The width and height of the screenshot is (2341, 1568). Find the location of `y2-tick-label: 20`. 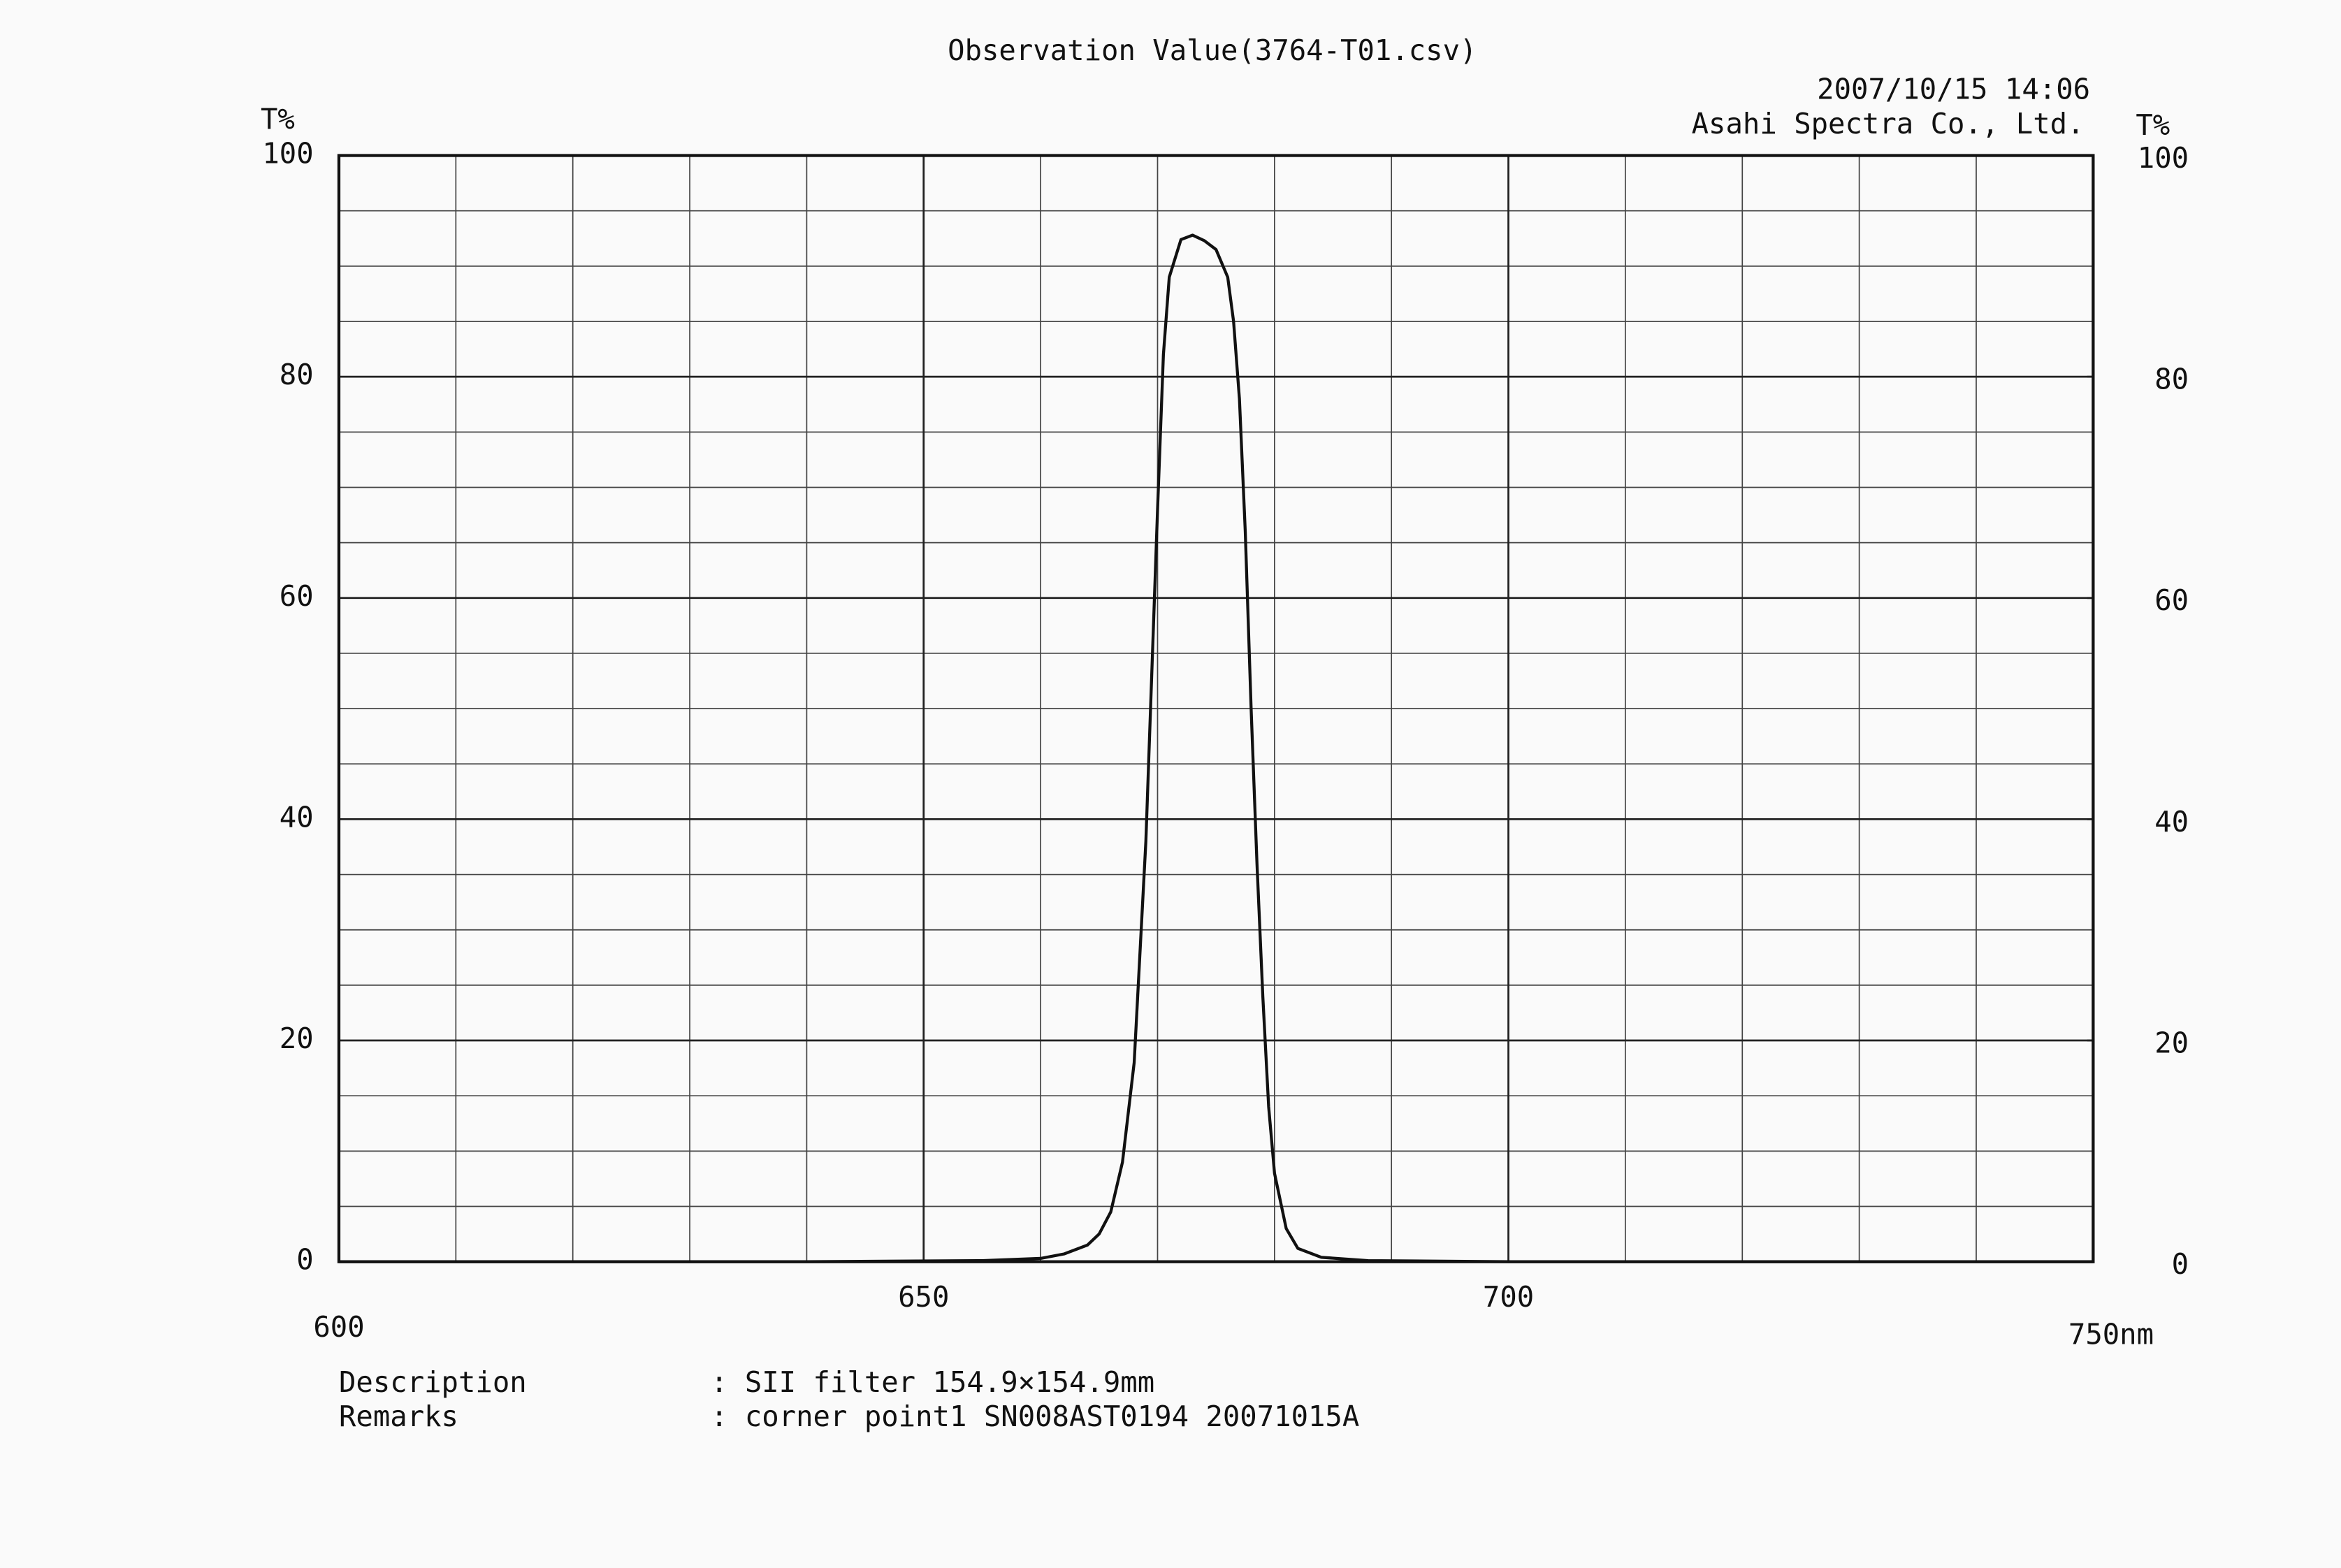

y2-tick-label: 20 is located at coordinates (2171, 1042).